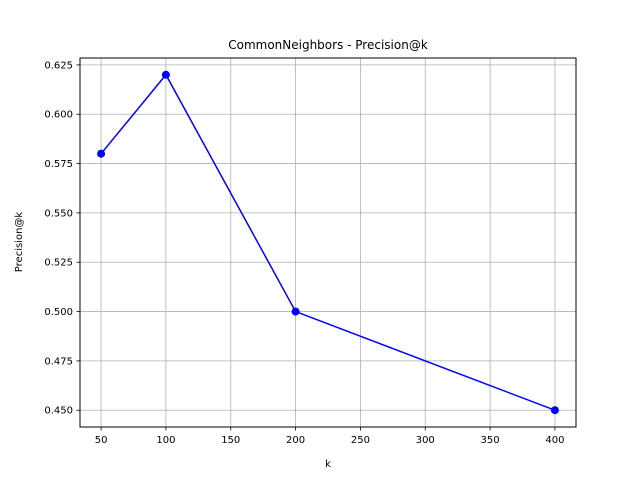 Image resolution: width=640 pixels, height=480 pixels. What do you see at coordinates (58, 312) in the screenshot?
I see `y-tick-label: 0.500` at bounding box center [58, 312].